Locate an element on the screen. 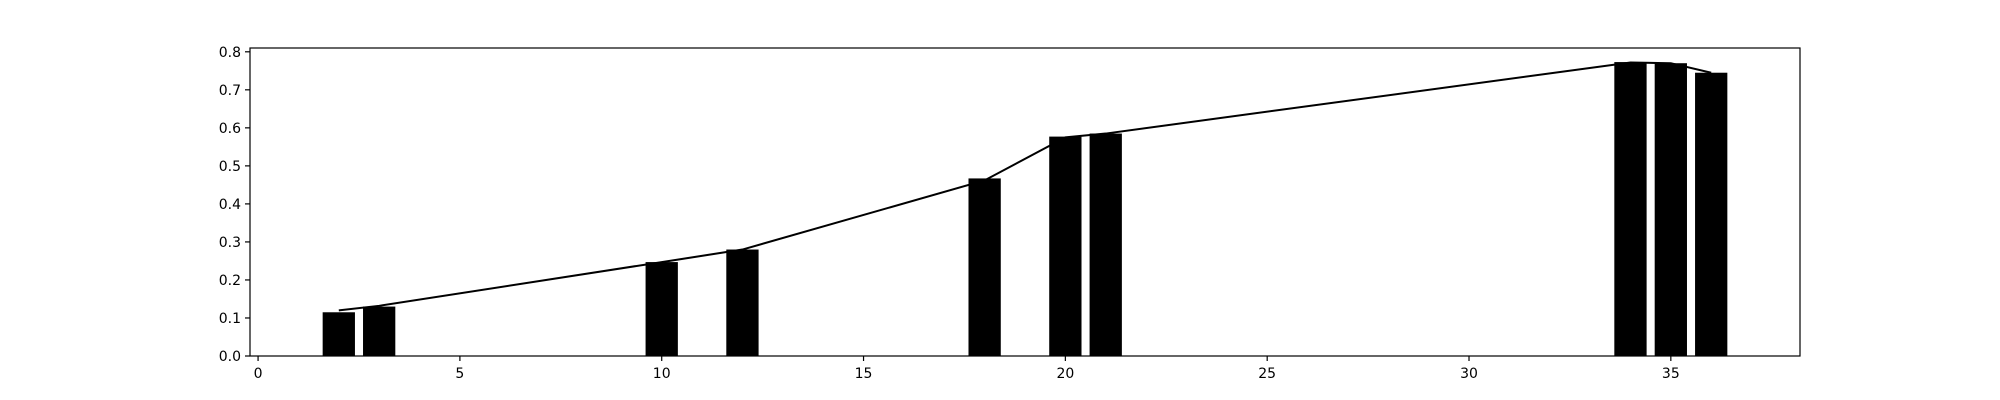 The height and width of the screenshot is (400, 2000). y-axis: 0.0 0.1 0.2 0.3 0.4 0.5 0.6 0.7 0.8 is located at coordinates (234, 205).